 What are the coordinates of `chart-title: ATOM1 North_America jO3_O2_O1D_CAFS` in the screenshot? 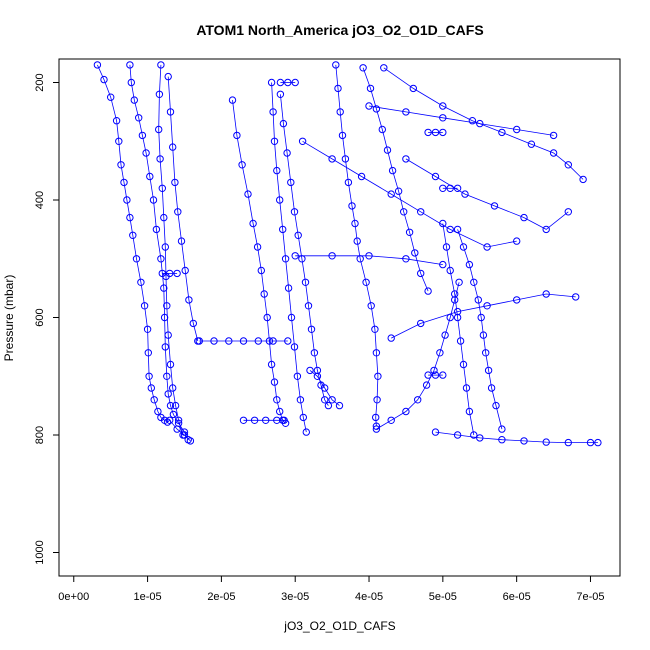 It's located at (339, 30).